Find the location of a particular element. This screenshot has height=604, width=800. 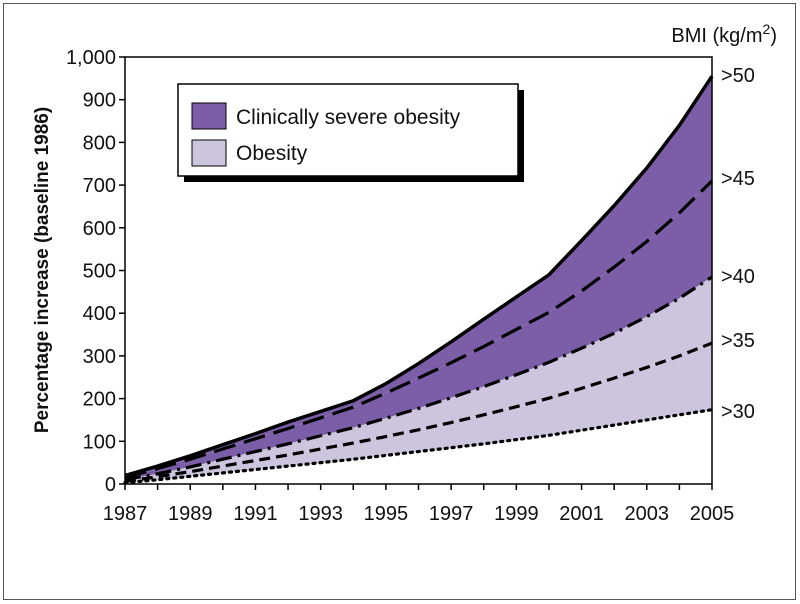

legend-box is located at coordinates (348, 130).